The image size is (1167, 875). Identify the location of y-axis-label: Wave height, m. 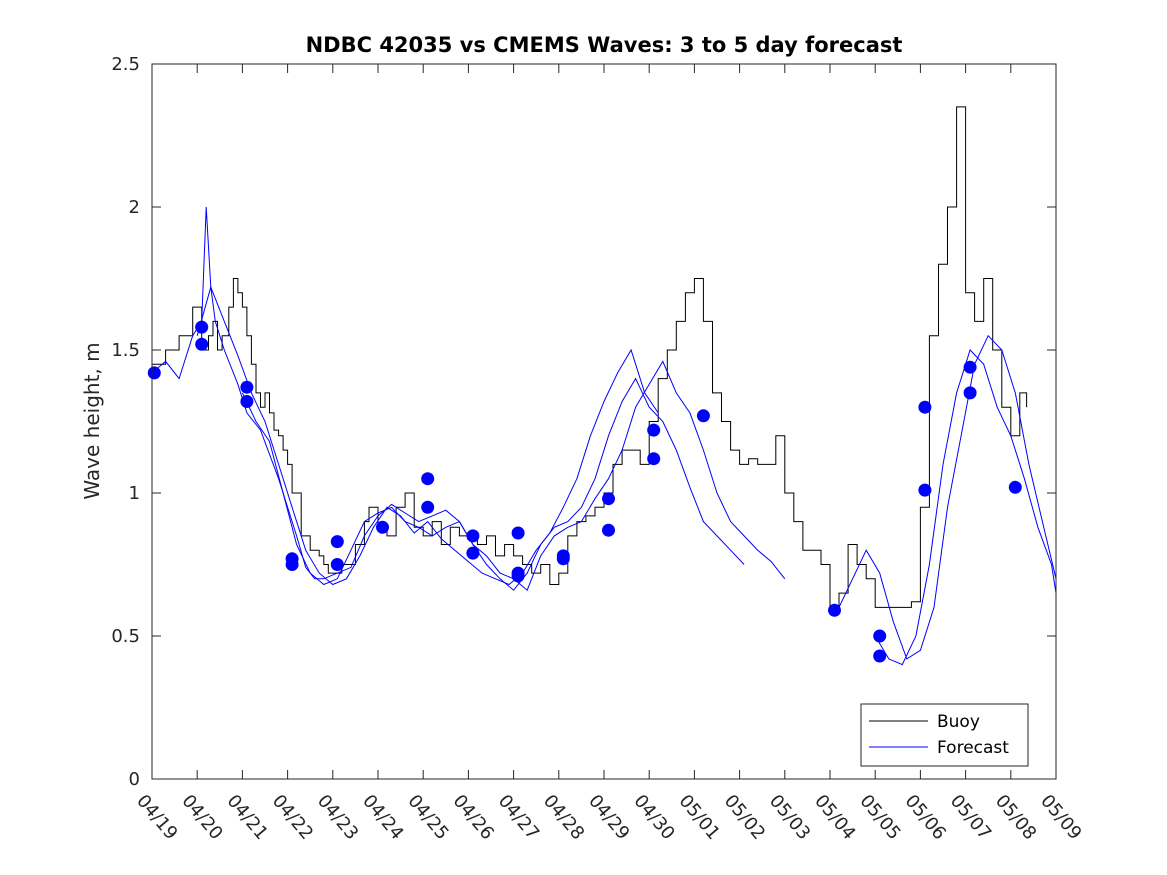
(92, 420).